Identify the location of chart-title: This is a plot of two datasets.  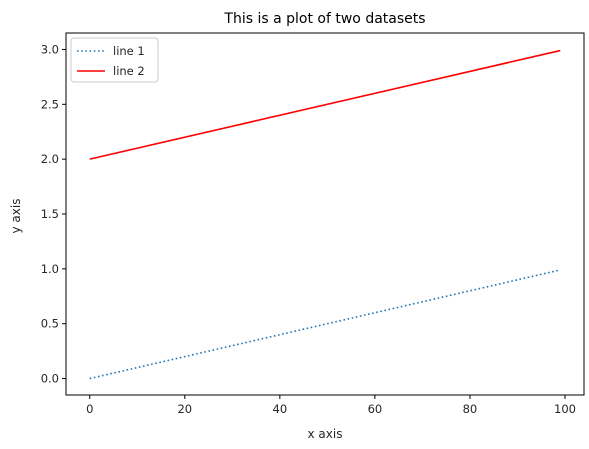
(324, 19).